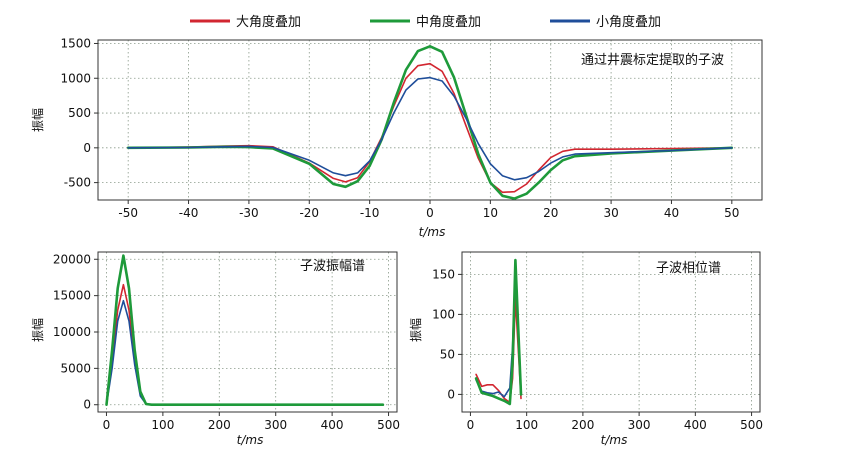 The width and height of the screenshot is (850, 450). What do you see at coordinates (490, 213) in the screenshot?
I see `wavelet-x-tick-label: 10` at bounding box center [490, 213].